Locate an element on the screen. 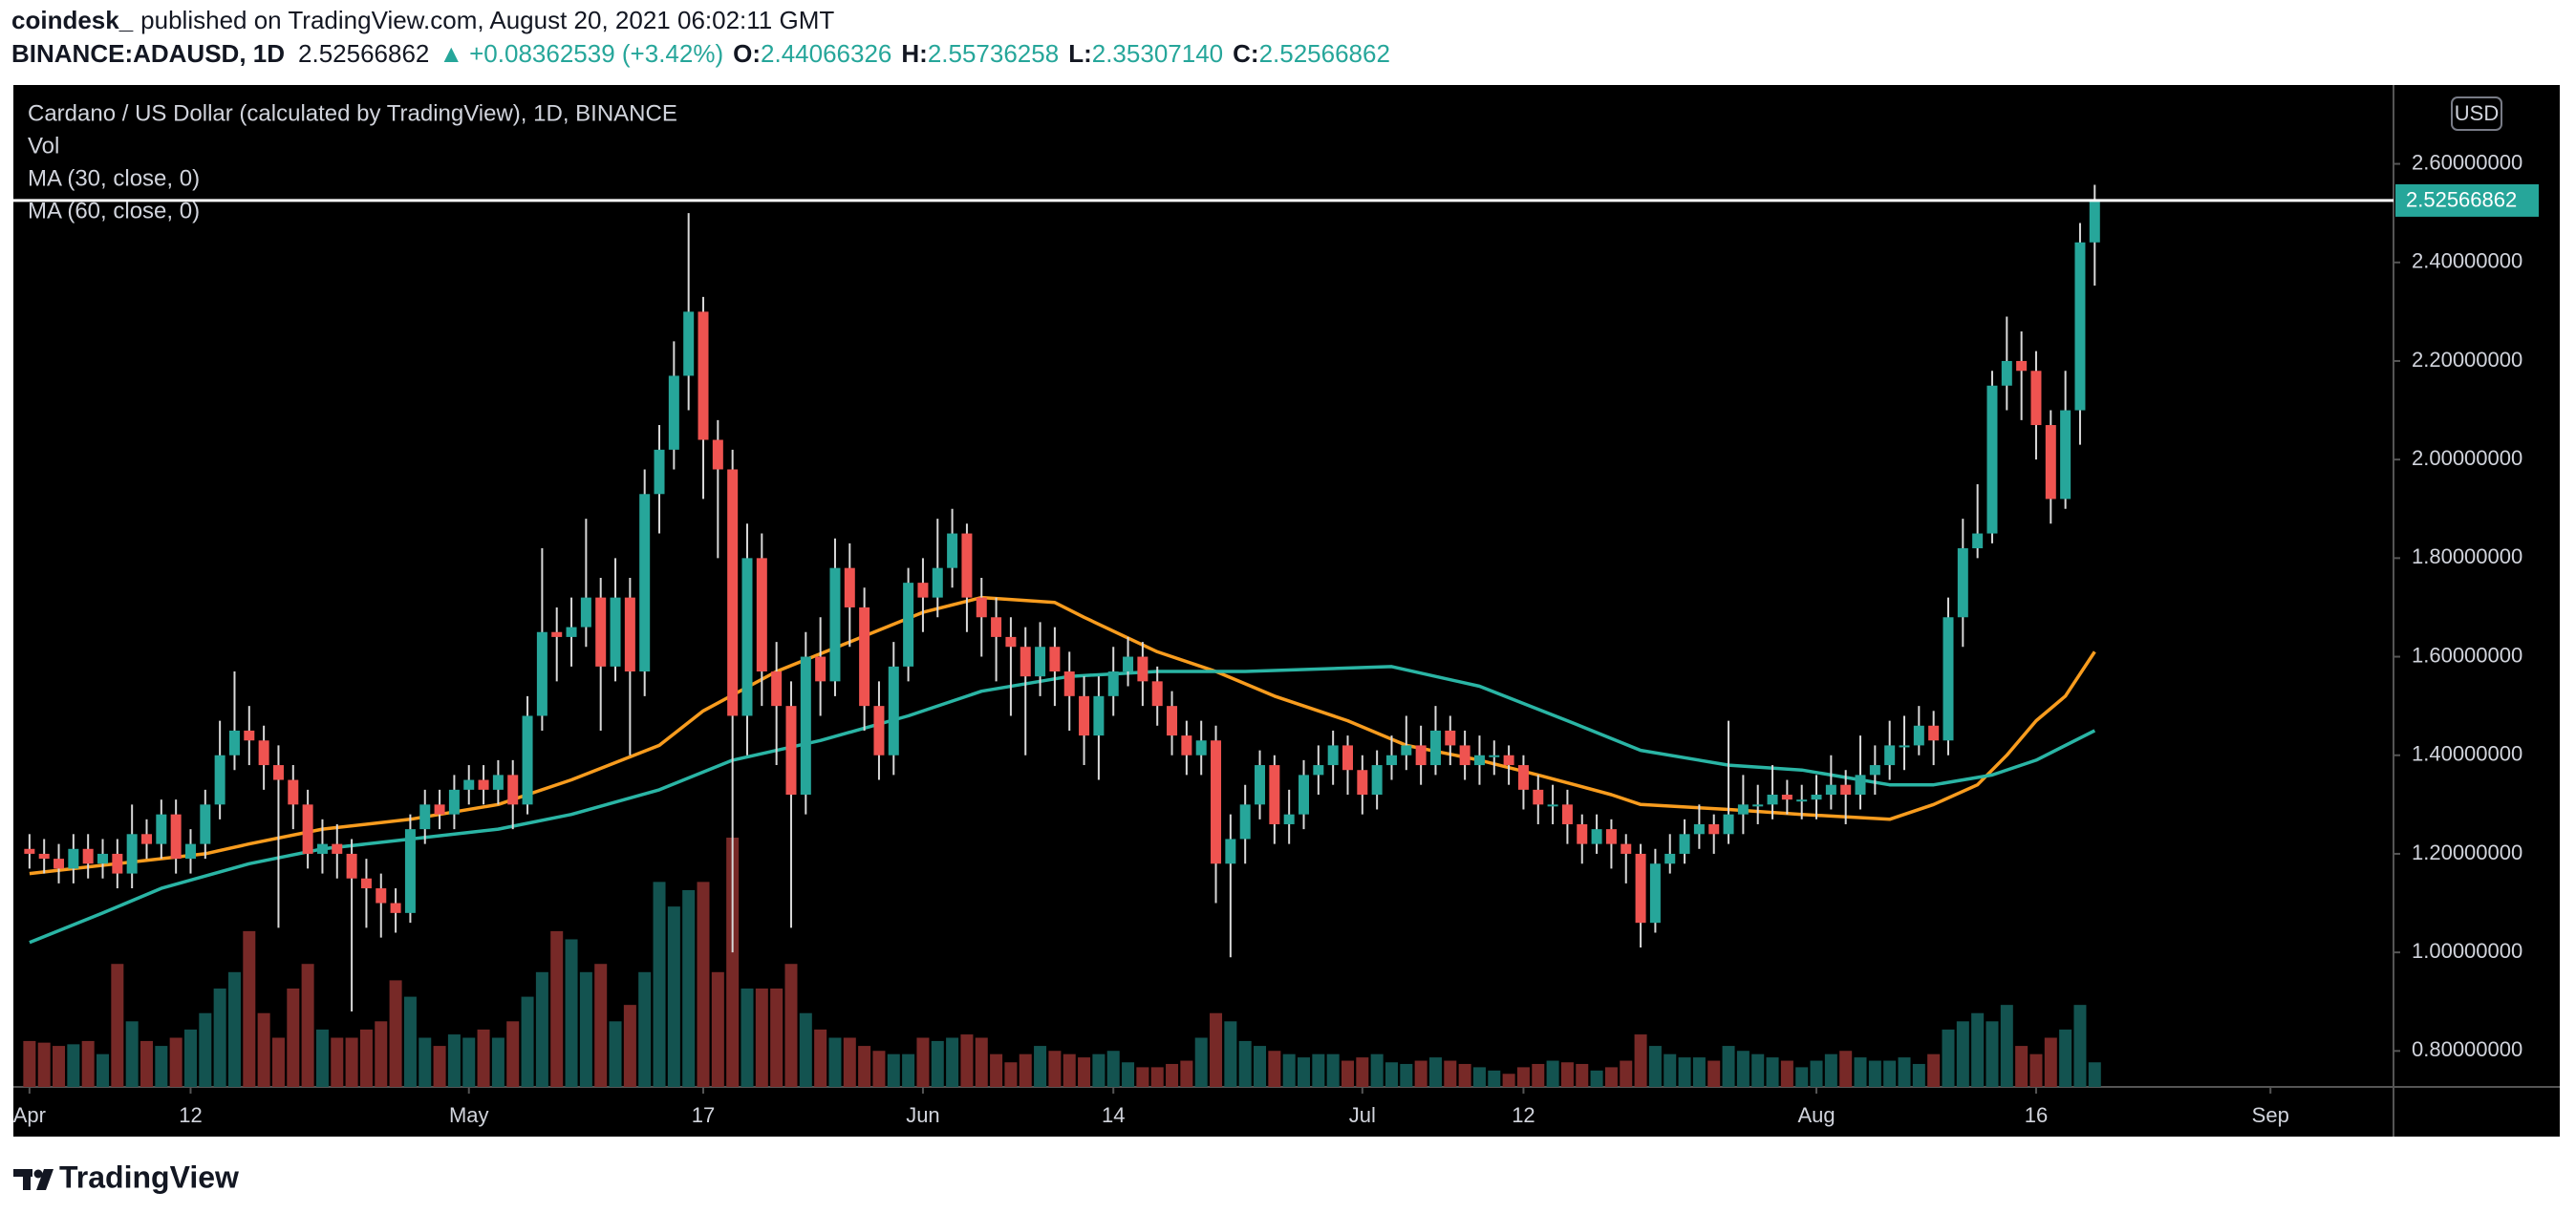 This screenshot has width=2576, height=1213. currency-box is located at coordinates (2476, 114).